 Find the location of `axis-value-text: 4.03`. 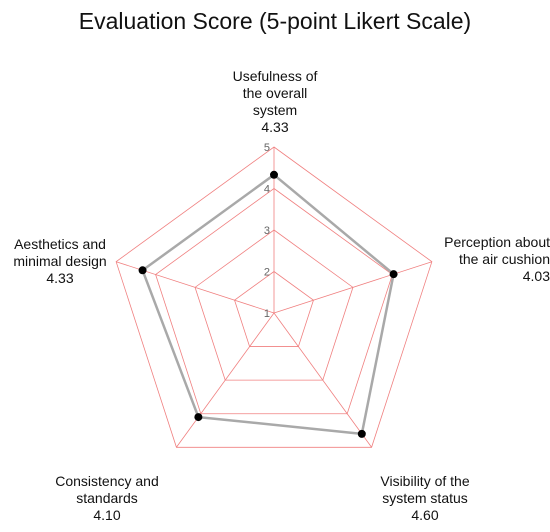

axis-value-text: 4.03 is located at coordinates (536, 276).